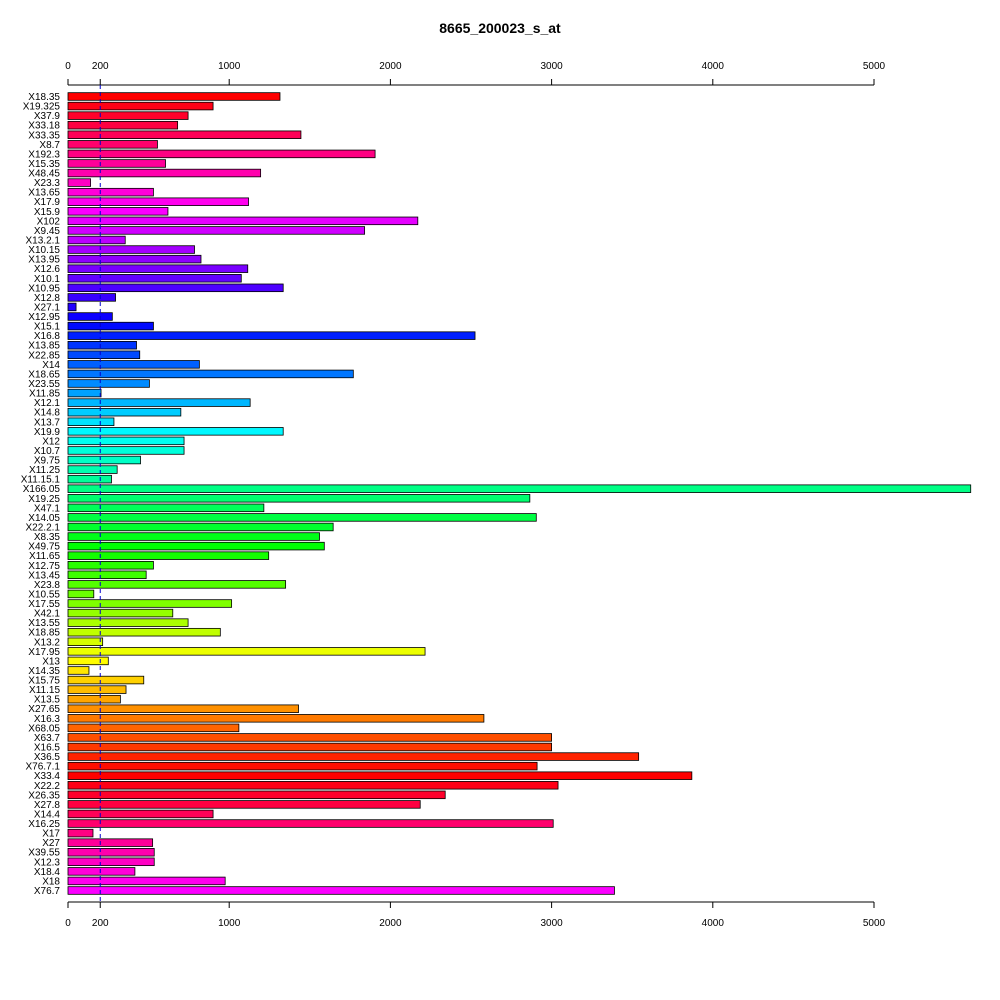 The height and width of the screenshot is (1000, 1000). What do you see at coordinates (551, 923) in the screenshot?
I see `x-tick-label: 3000` at bounding box center [551, 923].